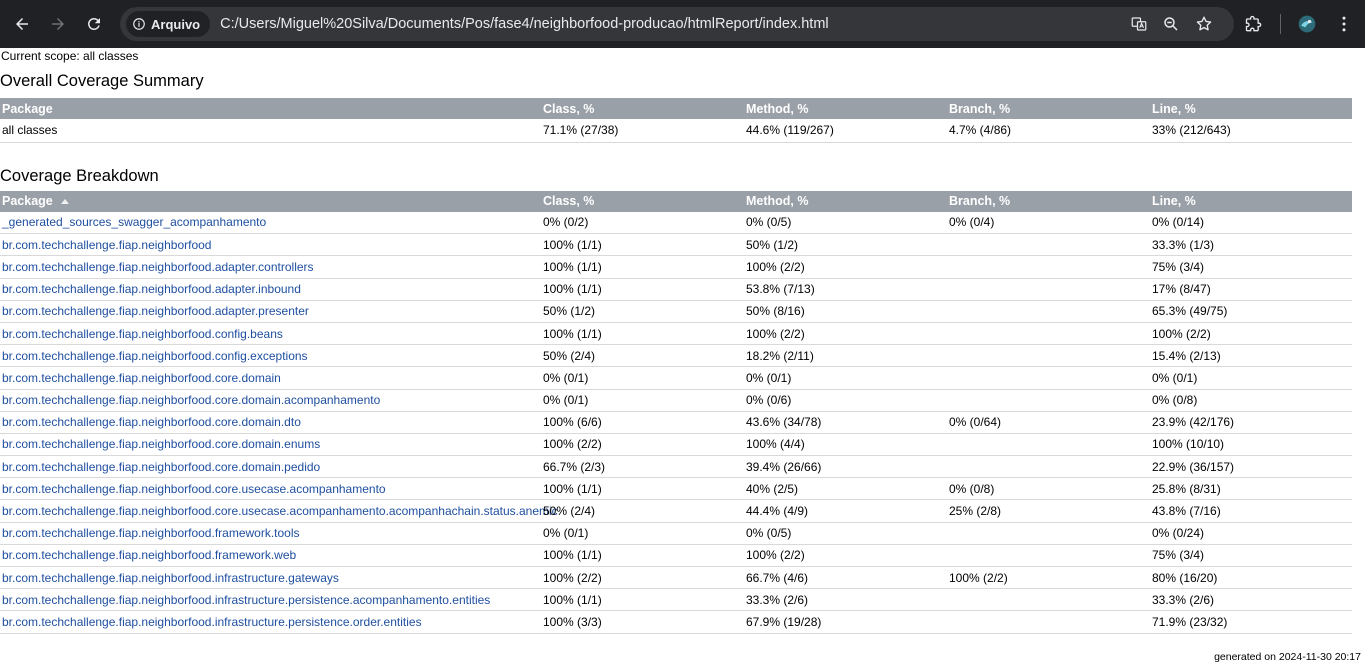  I want to click on back-button, so click(22, 24).